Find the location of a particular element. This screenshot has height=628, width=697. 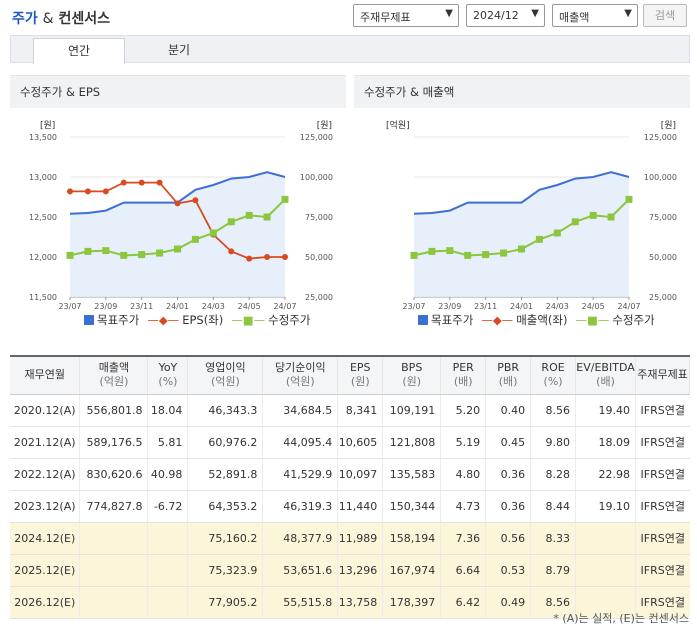

table-cell: 2026.12(E) is located at coordinates (45, 602).